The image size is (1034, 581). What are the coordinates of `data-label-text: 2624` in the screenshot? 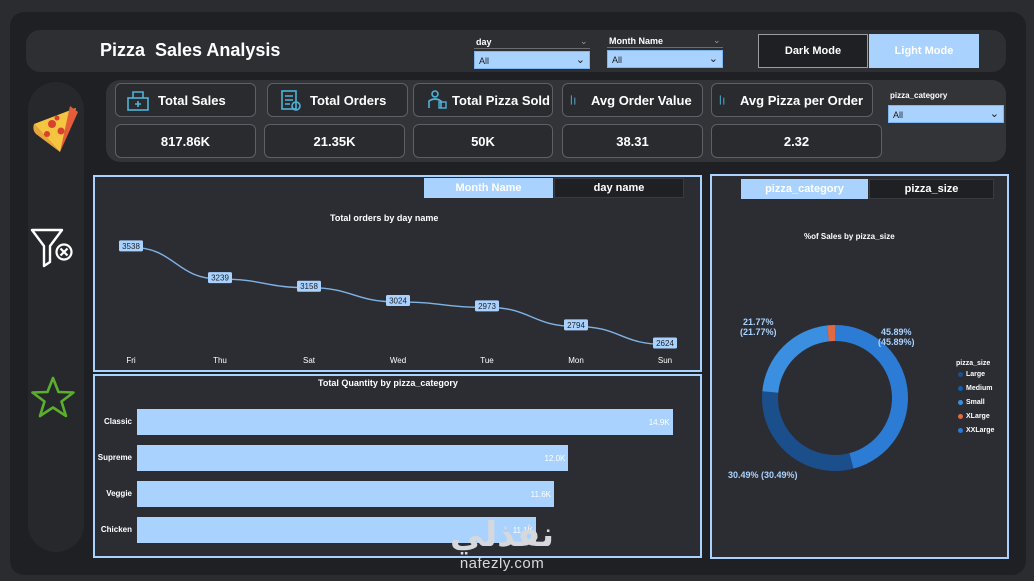 It's located at (665, 343).